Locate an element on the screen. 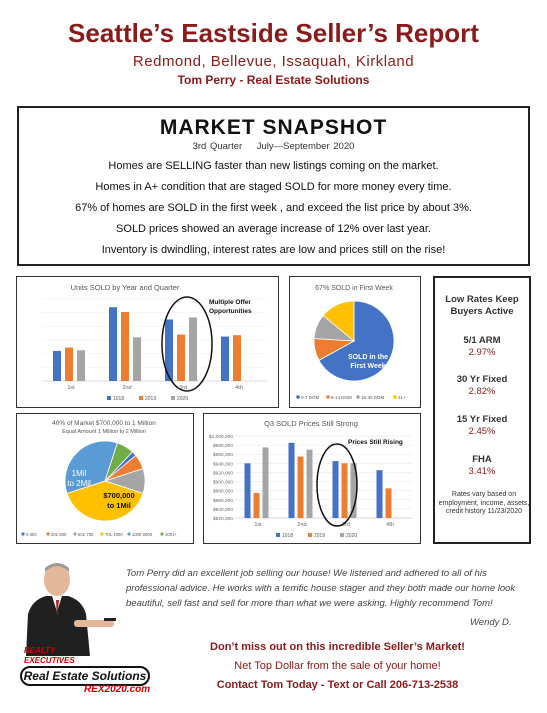 The image size is (547, 713). y-tick-label: $980,000 is located at coordinates (223, 446).